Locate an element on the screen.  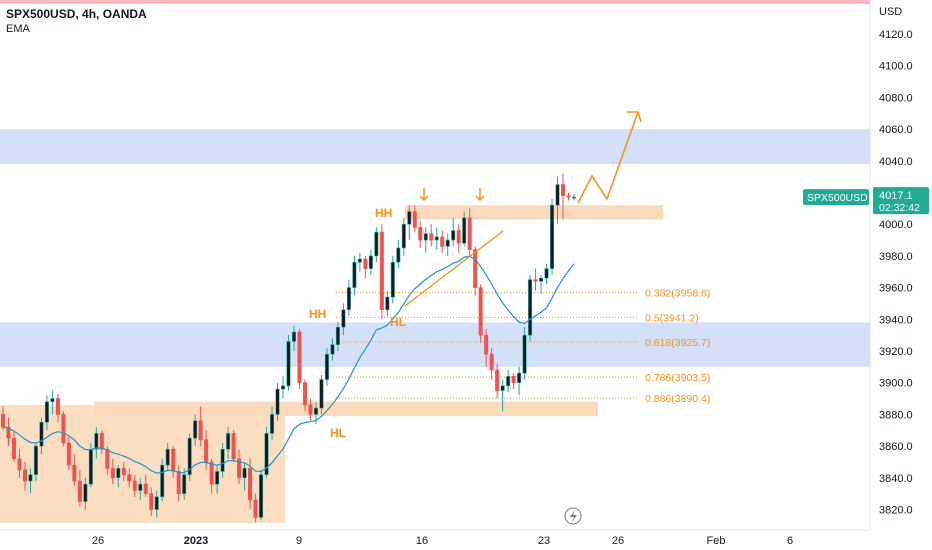
price-axis is located at coordinates (901, 275).